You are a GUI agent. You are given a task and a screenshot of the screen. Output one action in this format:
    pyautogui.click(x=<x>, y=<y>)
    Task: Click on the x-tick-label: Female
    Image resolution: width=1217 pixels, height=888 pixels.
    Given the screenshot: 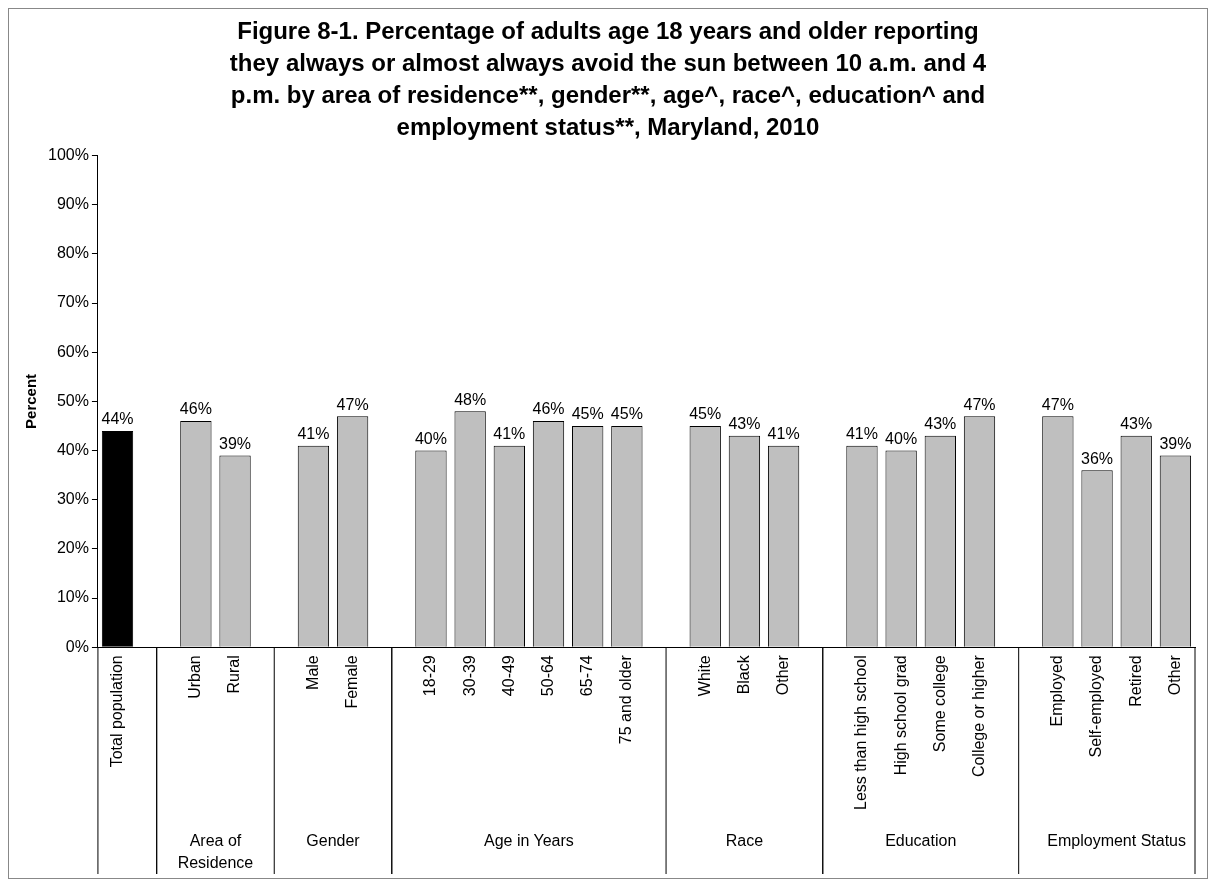 What is the action you would take?
    pyautogui.click(x=352, y=682)
    